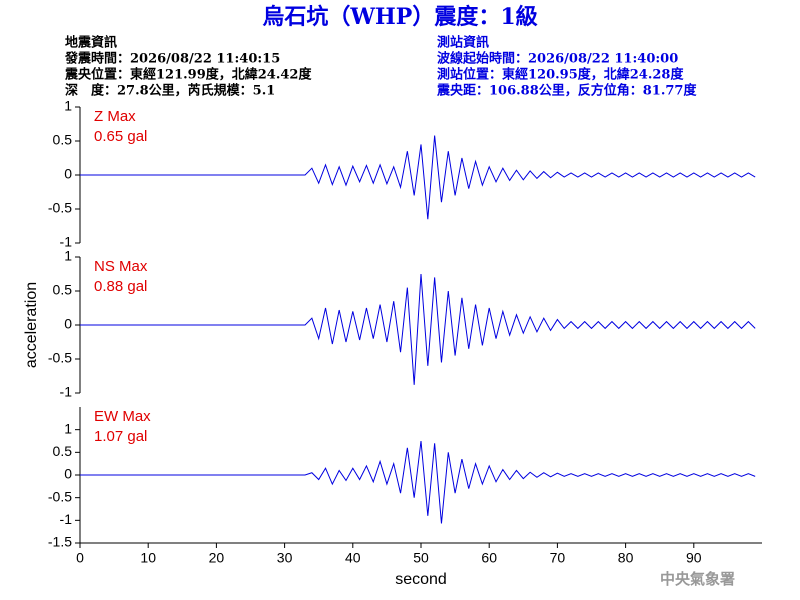  Describe the element at coordinates (566, 91) in the screenshot. I see `info-right: 震央距：106.88公里，反方位角：81.77度` at that location.